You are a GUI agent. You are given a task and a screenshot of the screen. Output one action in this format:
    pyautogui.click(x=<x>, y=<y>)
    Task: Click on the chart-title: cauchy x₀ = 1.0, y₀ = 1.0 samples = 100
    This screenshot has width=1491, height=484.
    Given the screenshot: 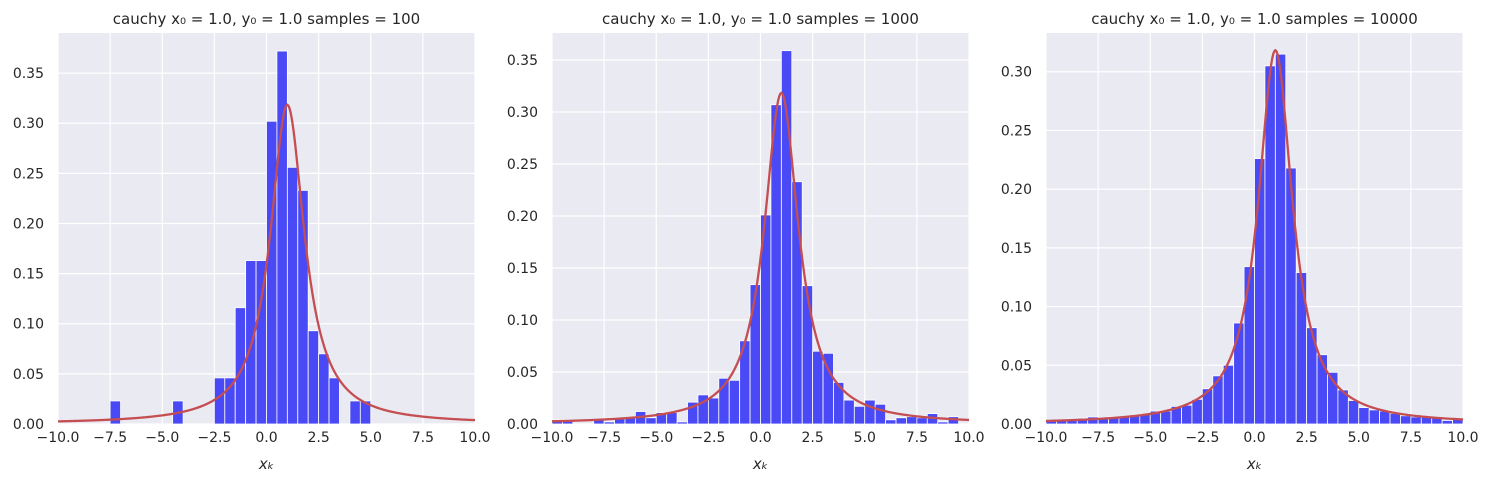 What is the action you would take?
    pyautogui.click(x=266, y=19)
    